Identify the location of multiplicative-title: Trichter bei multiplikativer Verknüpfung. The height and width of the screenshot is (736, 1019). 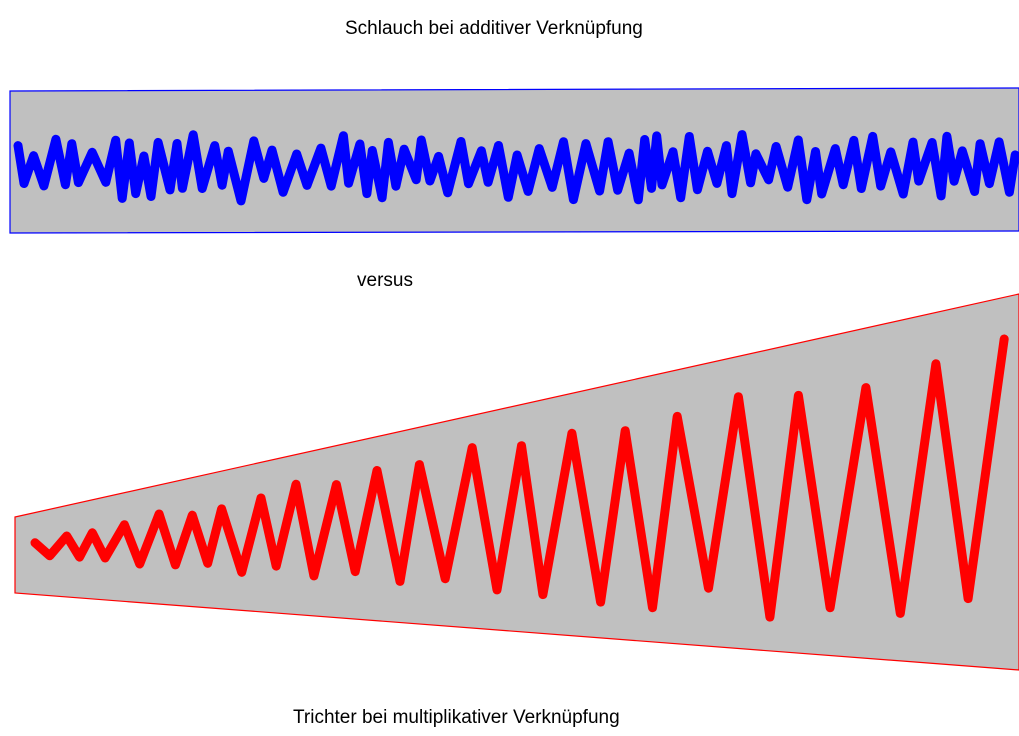
(456, 717).